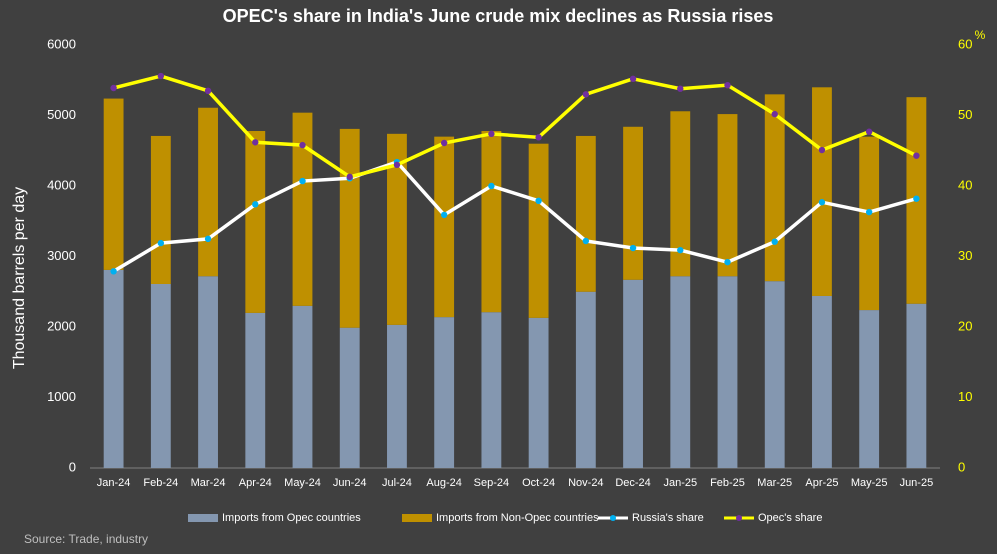 The image size is (997, 554). Describe the element at coordinates (72, 466) in the screenshot. I see `y-tick-label: 0` at that location.